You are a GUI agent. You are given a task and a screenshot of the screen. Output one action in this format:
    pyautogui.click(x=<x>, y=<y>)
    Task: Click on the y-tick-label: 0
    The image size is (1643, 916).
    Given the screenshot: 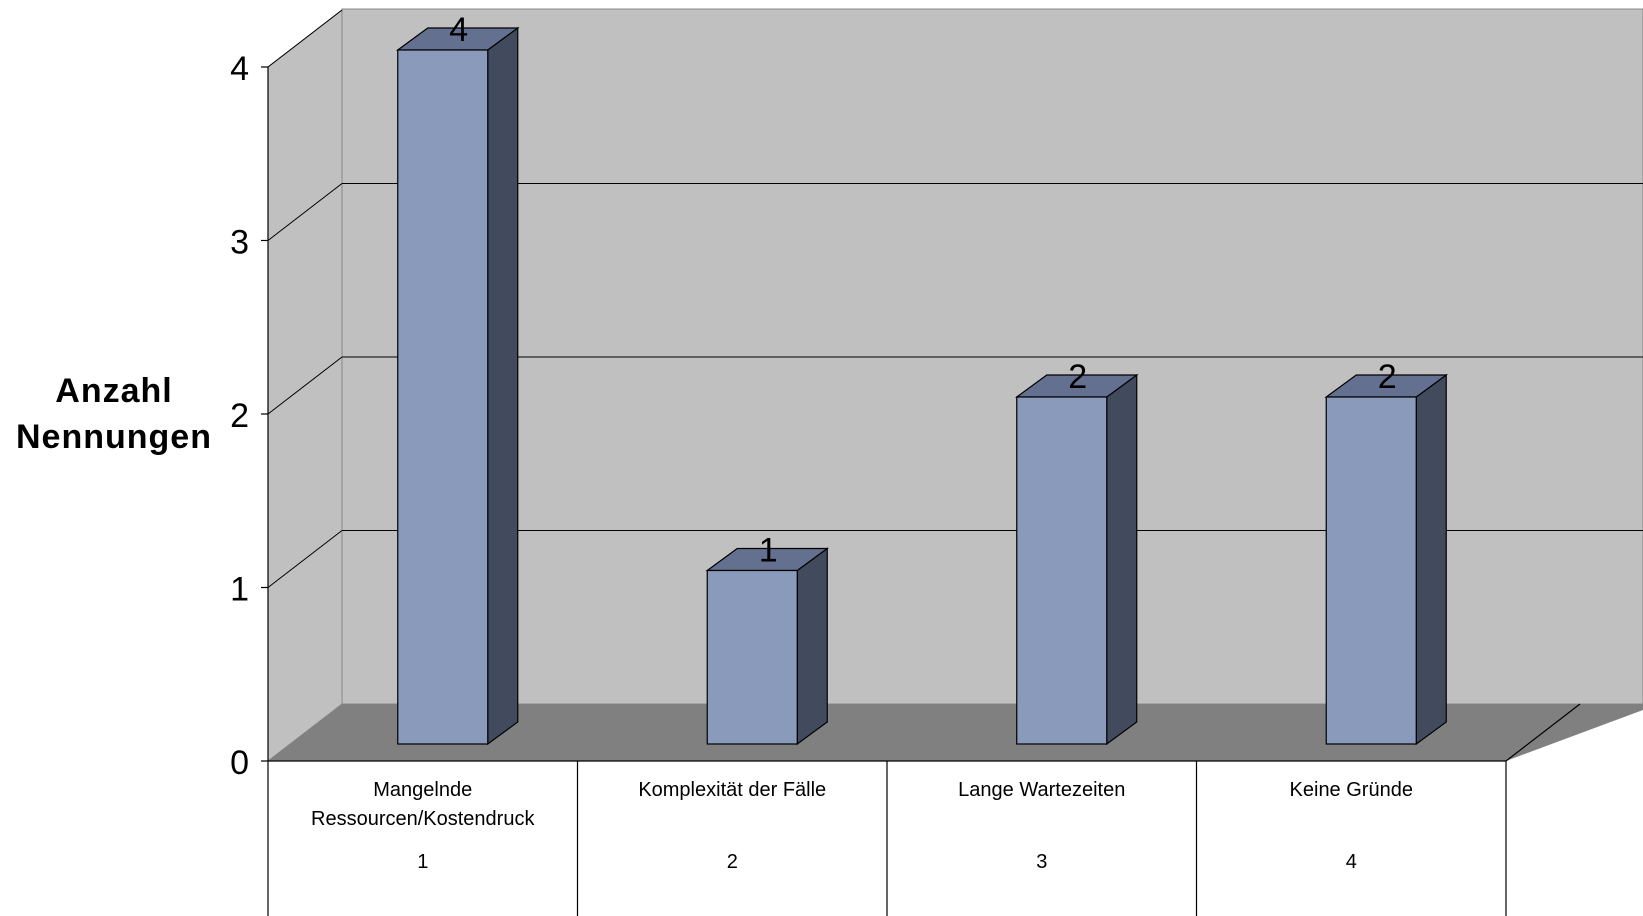 What is the action you would take?
    pyautogui.click(x=239, y=763)
    